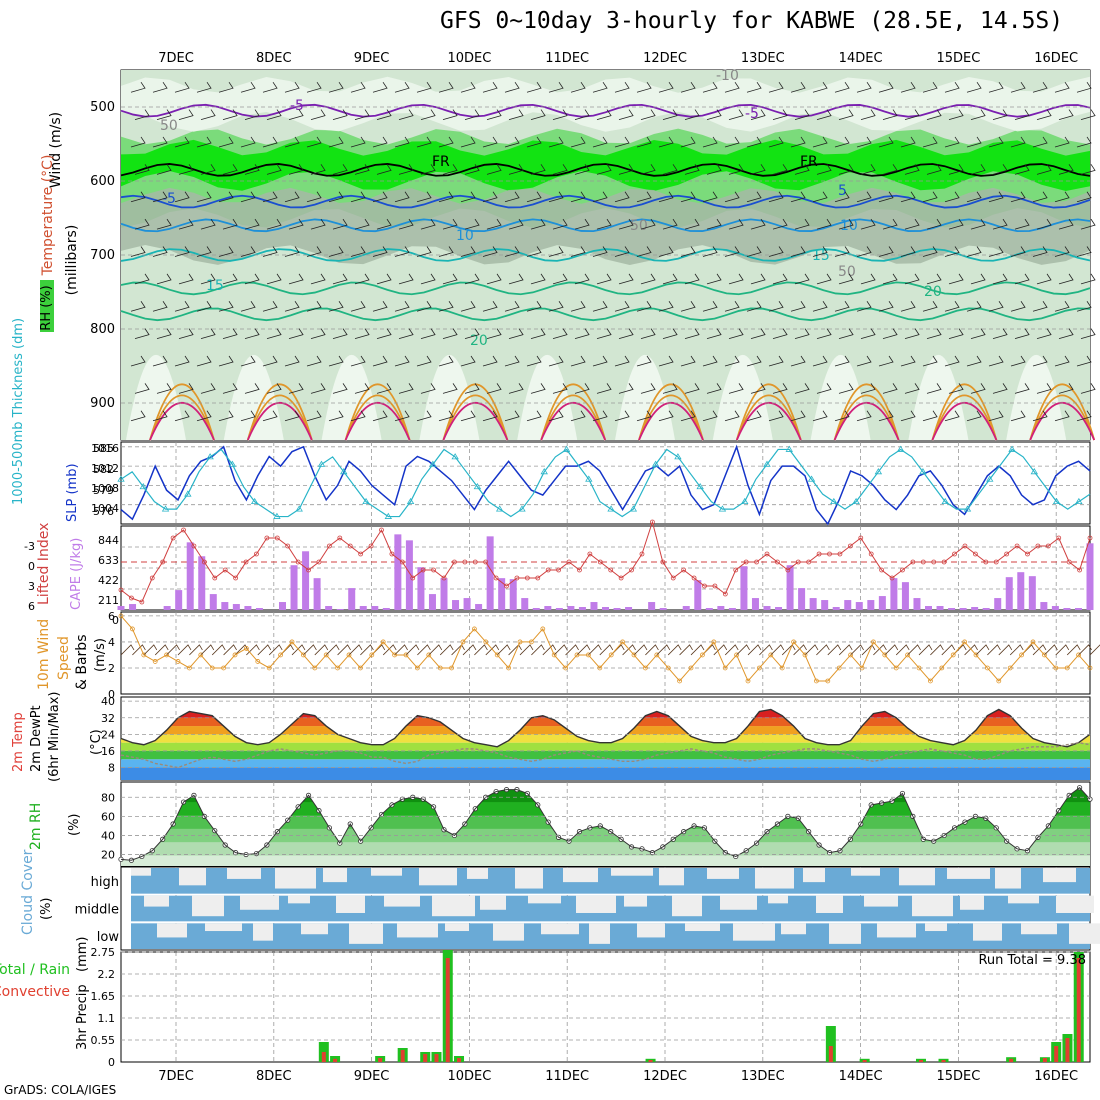  Describe the element at coordinates (821, 256) in the screenshot. I see `contour-label: 15` at that location.